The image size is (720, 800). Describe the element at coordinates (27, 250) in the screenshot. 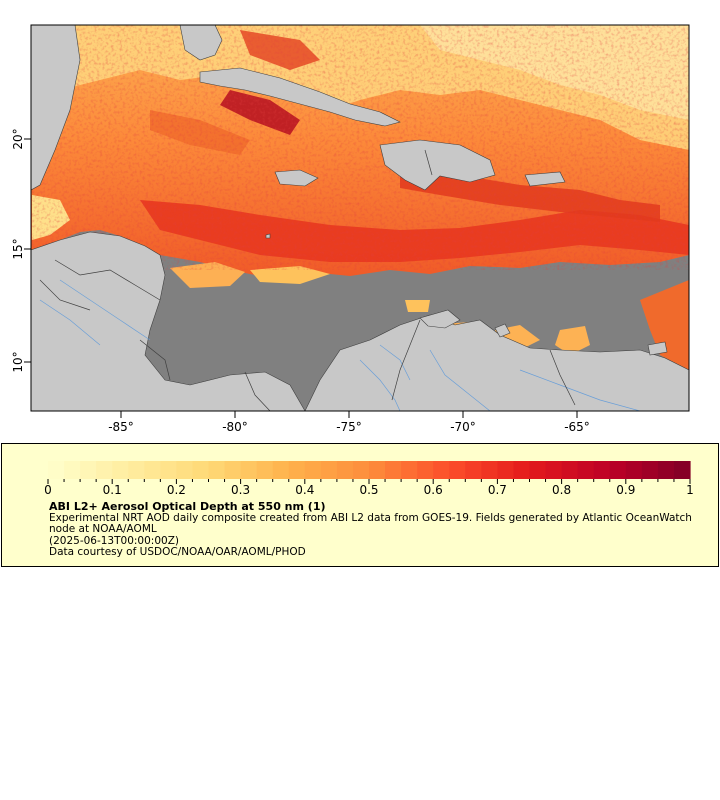

I see `y-axis` at that location.